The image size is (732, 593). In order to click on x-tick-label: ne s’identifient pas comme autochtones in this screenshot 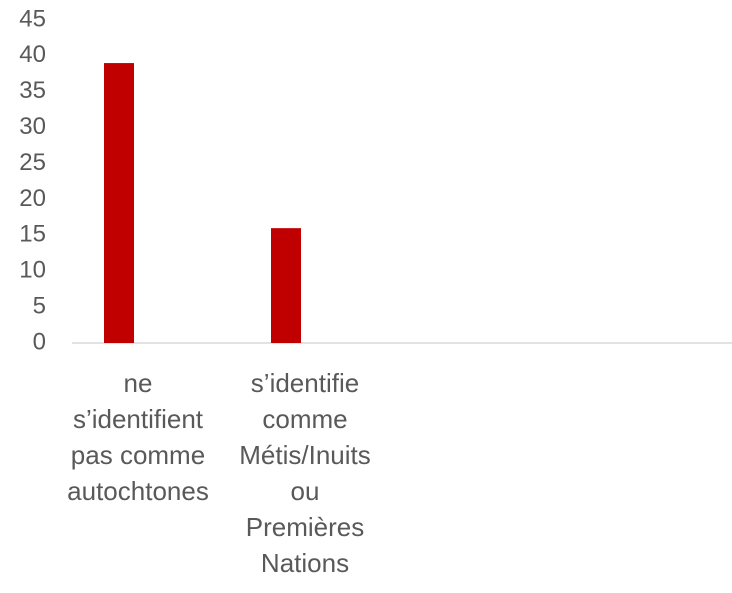, I will do `click(138, 437)`.